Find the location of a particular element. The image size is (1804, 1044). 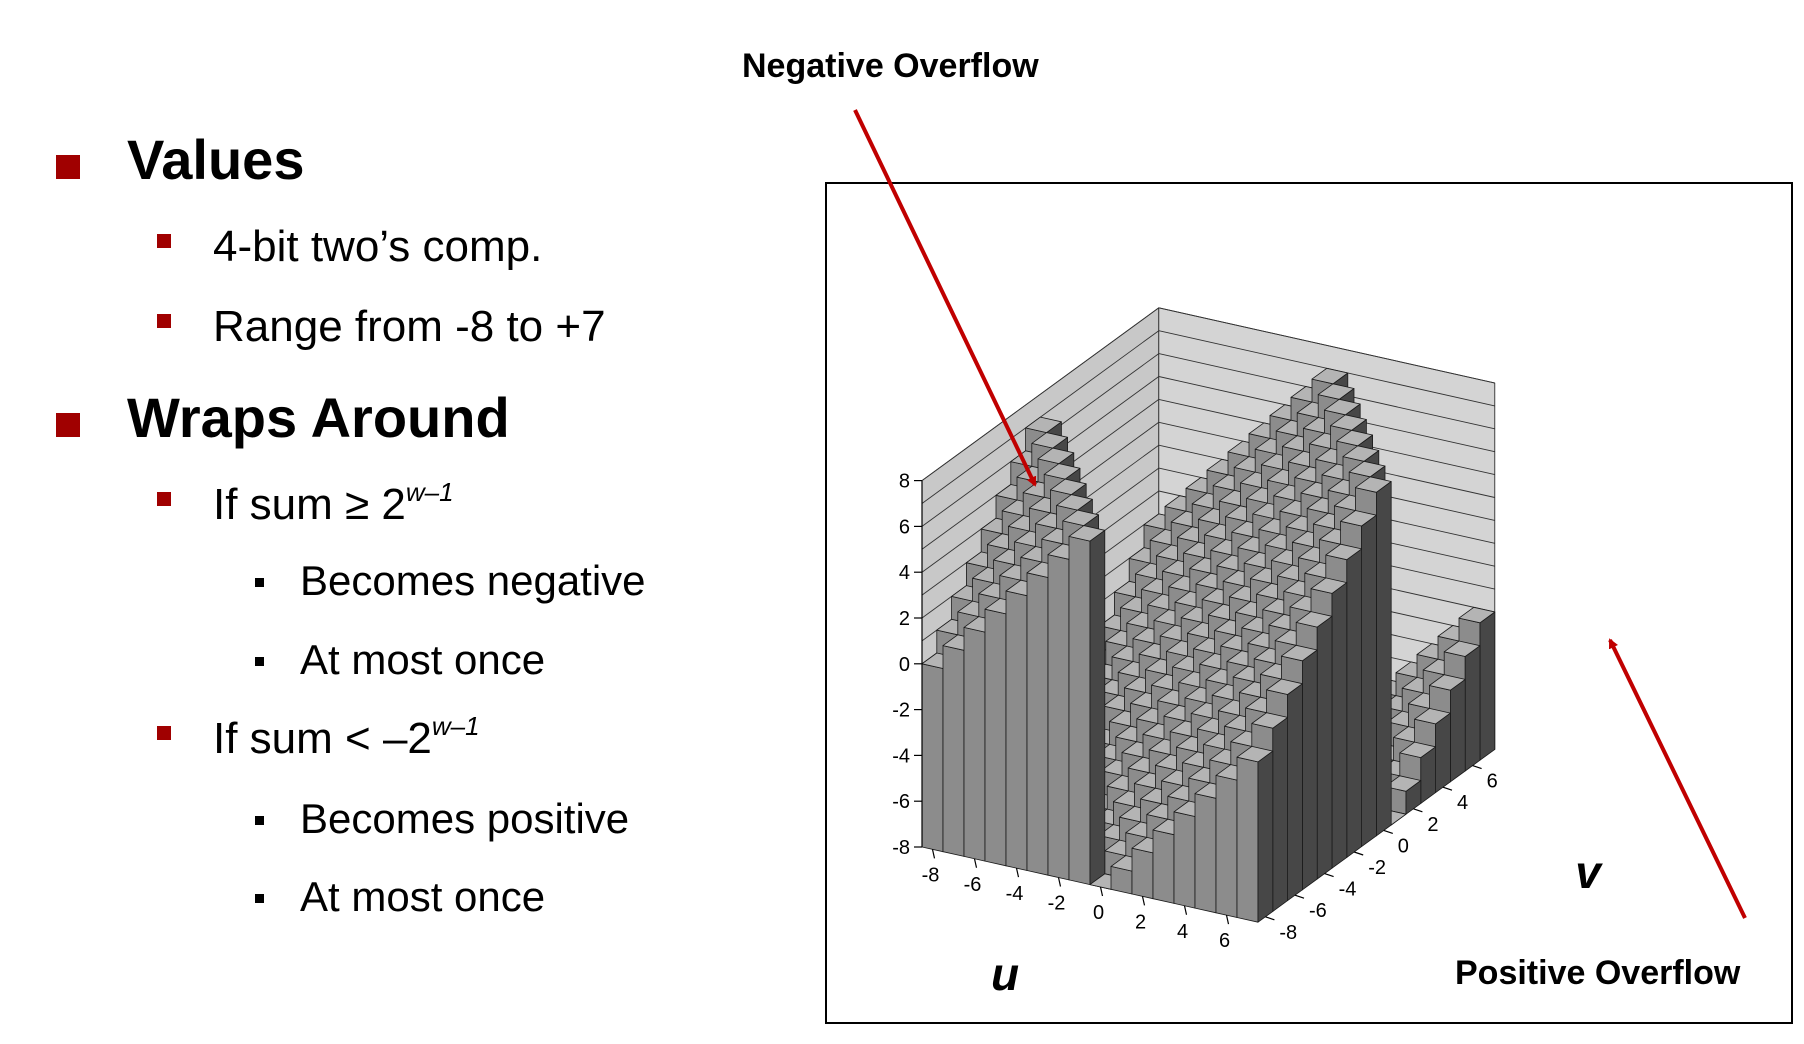

bullet-wraps-around: Wraps Around is located at coordinates (318, 417).